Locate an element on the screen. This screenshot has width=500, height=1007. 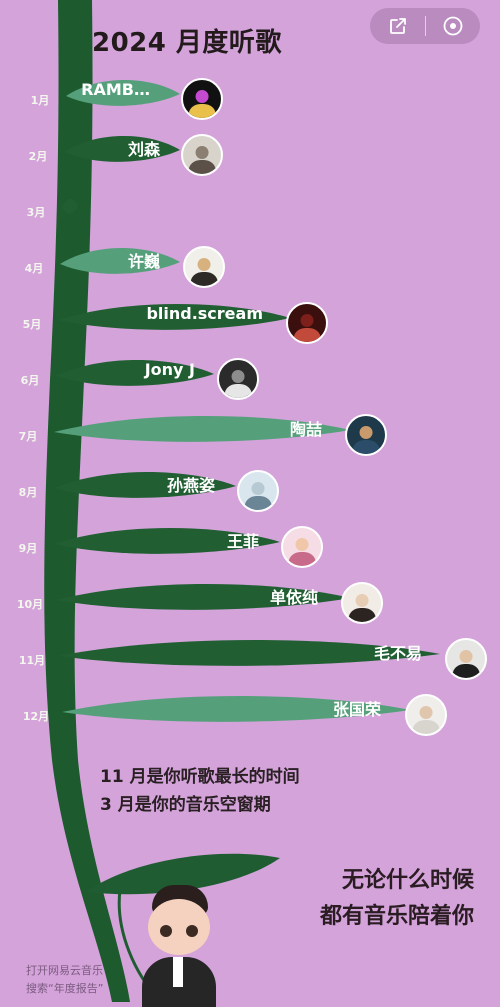
artist-name: 毛不易 is located at coordinates (397, 653).